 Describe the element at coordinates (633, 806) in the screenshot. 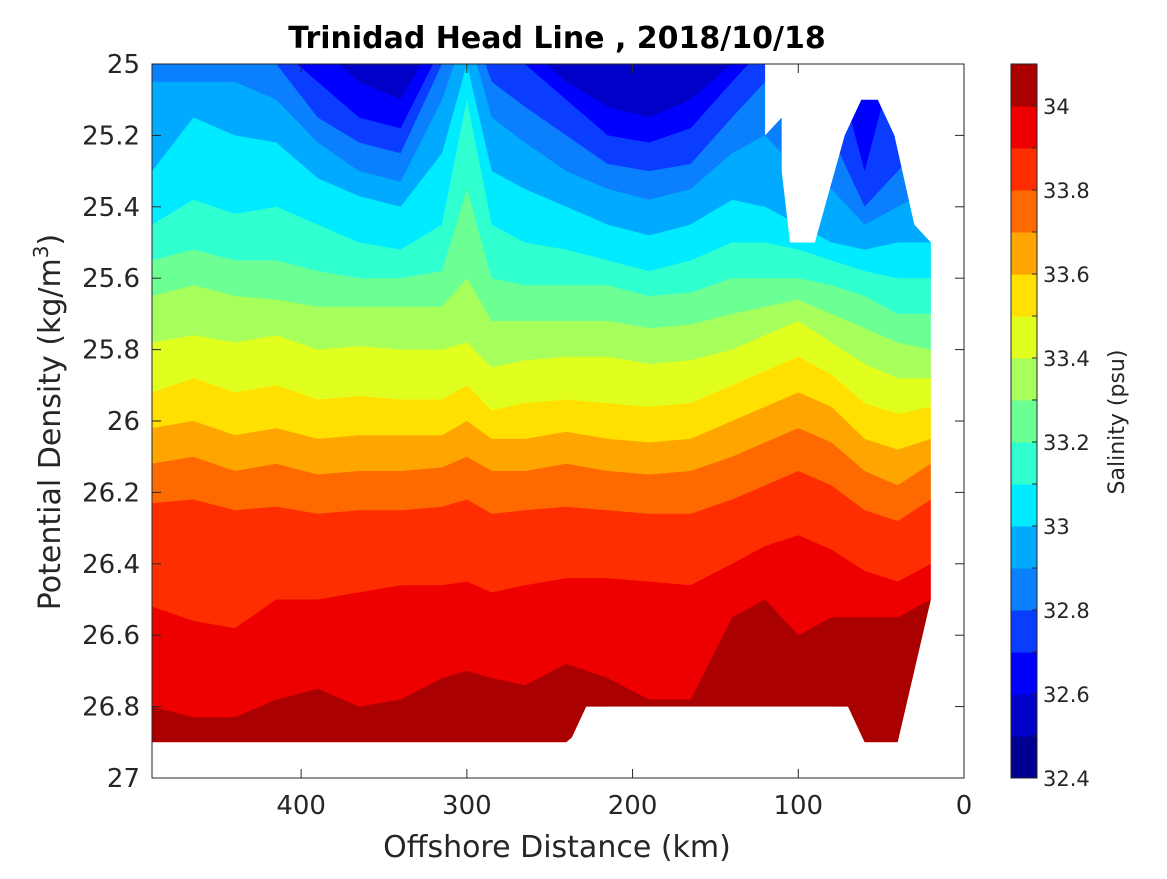

I see `x-tick-label: 200` at that location.